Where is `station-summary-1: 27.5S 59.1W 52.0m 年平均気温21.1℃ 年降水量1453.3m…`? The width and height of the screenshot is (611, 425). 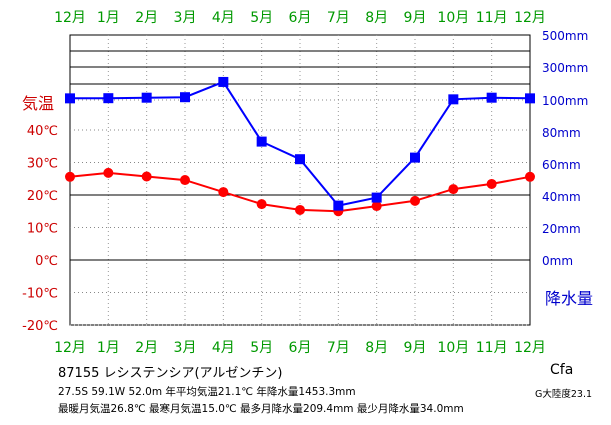
station-summary-1: 27.5S 59.1W 52.0m 年平均気温21.1℃ 年降水量1453.3m… is located at coordinates (207, 392).